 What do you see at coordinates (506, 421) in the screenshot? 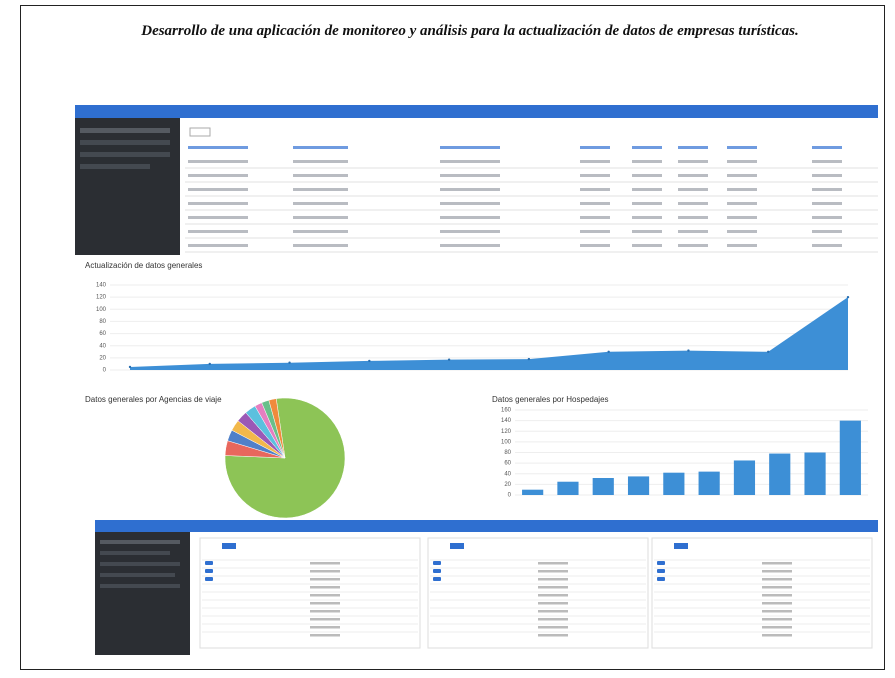
I see `y-tick-label: 140` at bounding box center [506, 421].